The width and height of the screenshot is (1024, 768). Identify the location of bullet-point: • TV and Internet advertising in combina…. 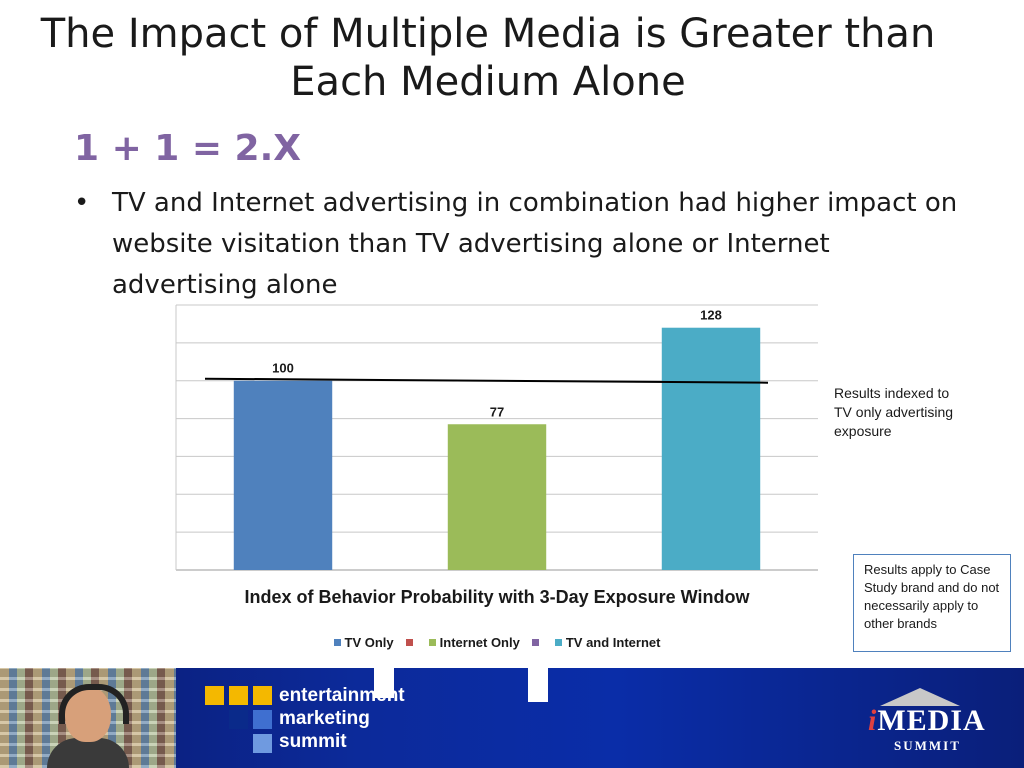
(524, 244).